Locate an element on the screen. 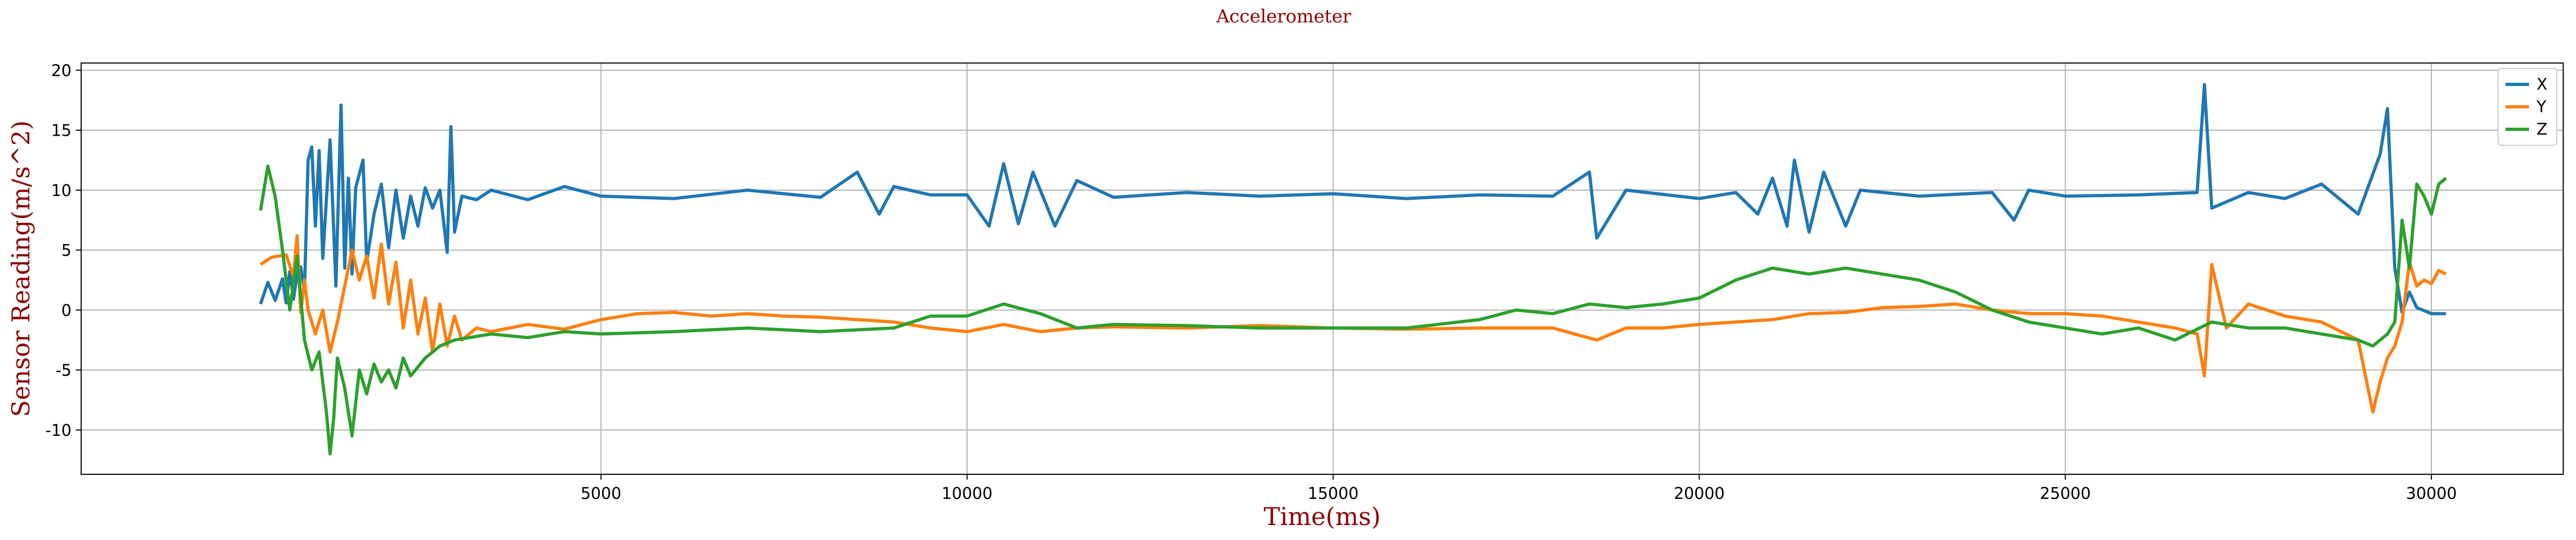 The height and width of the screenshot is (540, 2576). chart-title: Accelerometer is located at coordinates (1284, 16).